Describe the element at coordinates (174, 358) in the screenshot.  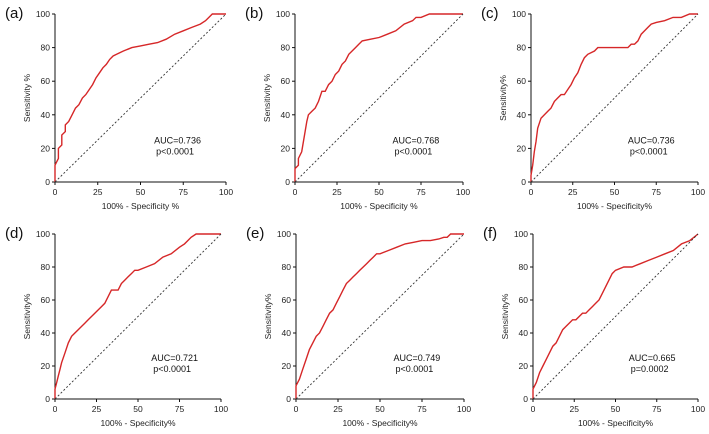
I see `auc-annotation: AUC=0.721` at that location.